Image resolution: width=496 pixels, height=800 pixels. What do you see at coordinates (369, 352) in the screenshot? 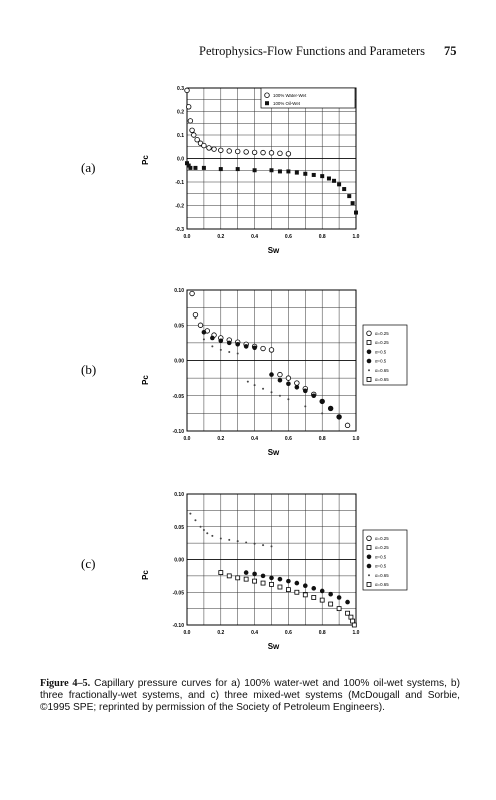
I see `panel-2-legend-marker` at bounding box center [369, 352].